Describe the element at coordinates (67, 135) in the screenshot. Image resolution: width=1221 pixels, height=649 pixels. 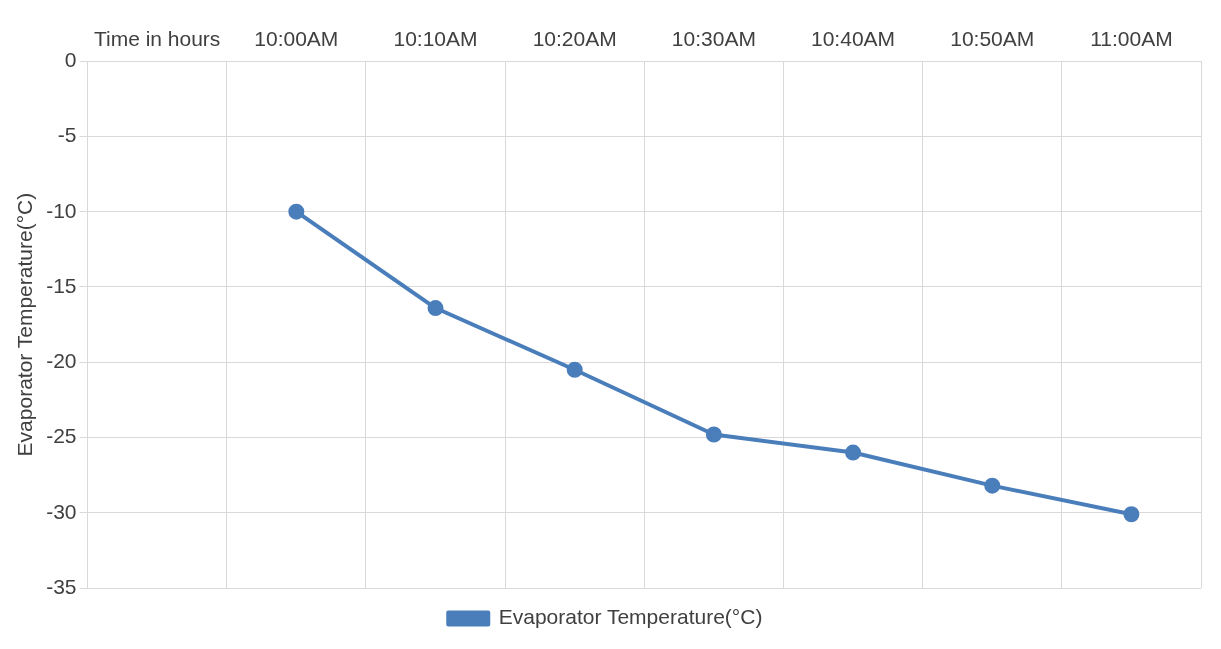
I see `y-tick-label: -5` at that location.